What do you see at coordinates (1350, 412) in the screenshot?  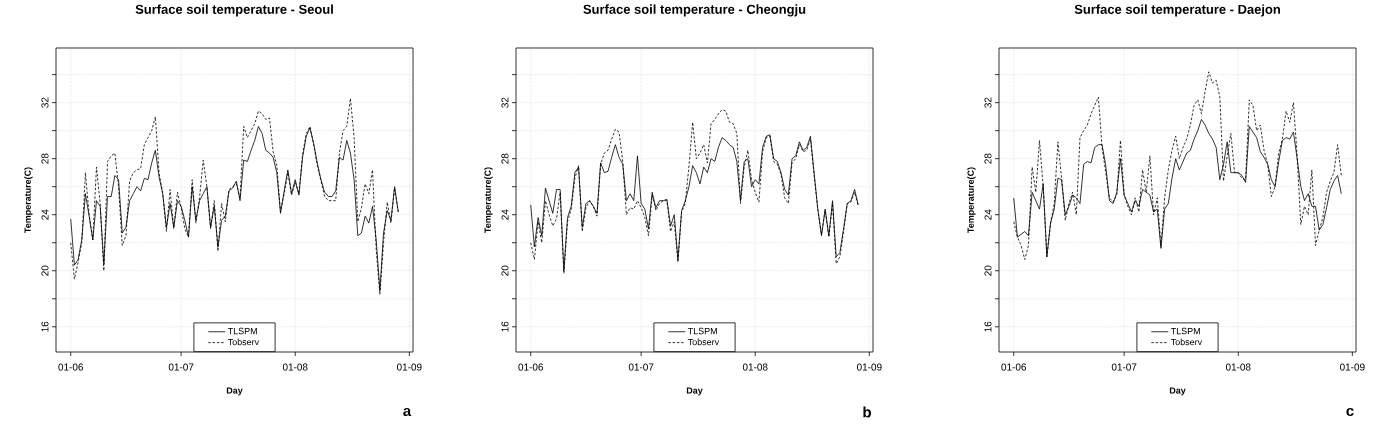 I see `text: c` at bounding box center [1350, 412].